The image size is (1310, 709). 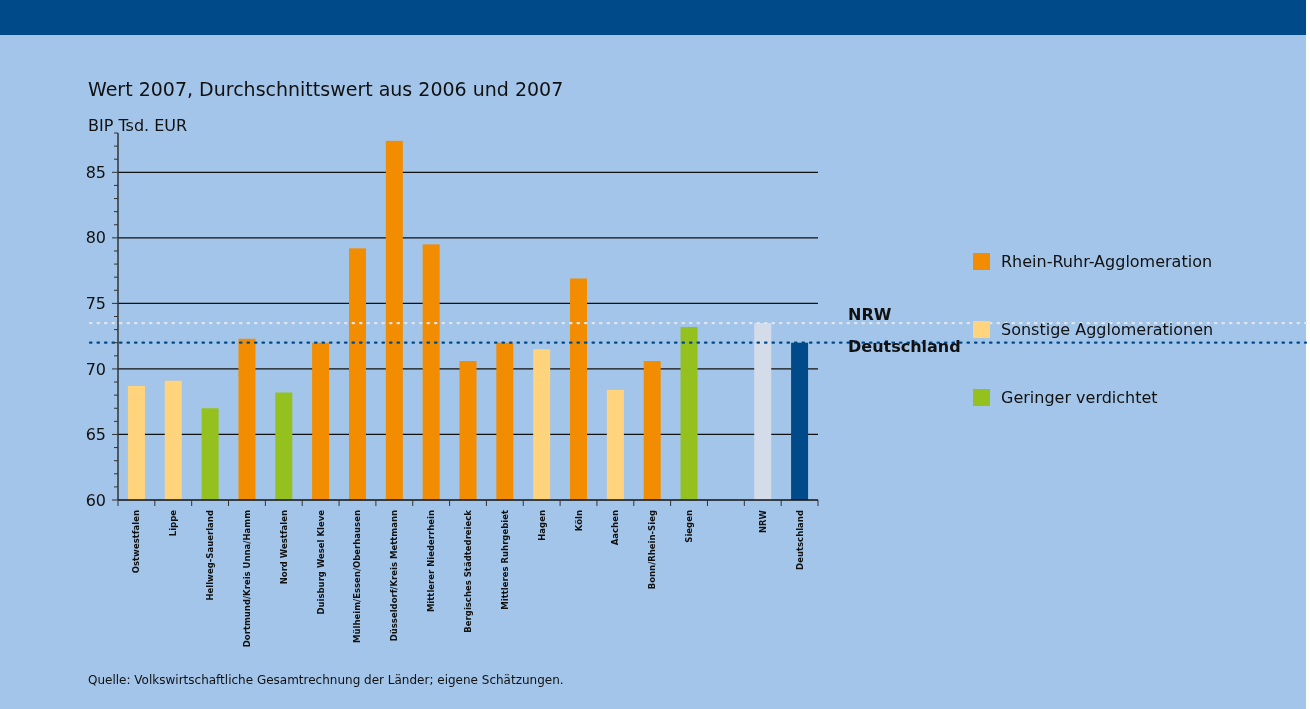 I want to click on ref-line-label: NRW, so click(x=870, y=315).